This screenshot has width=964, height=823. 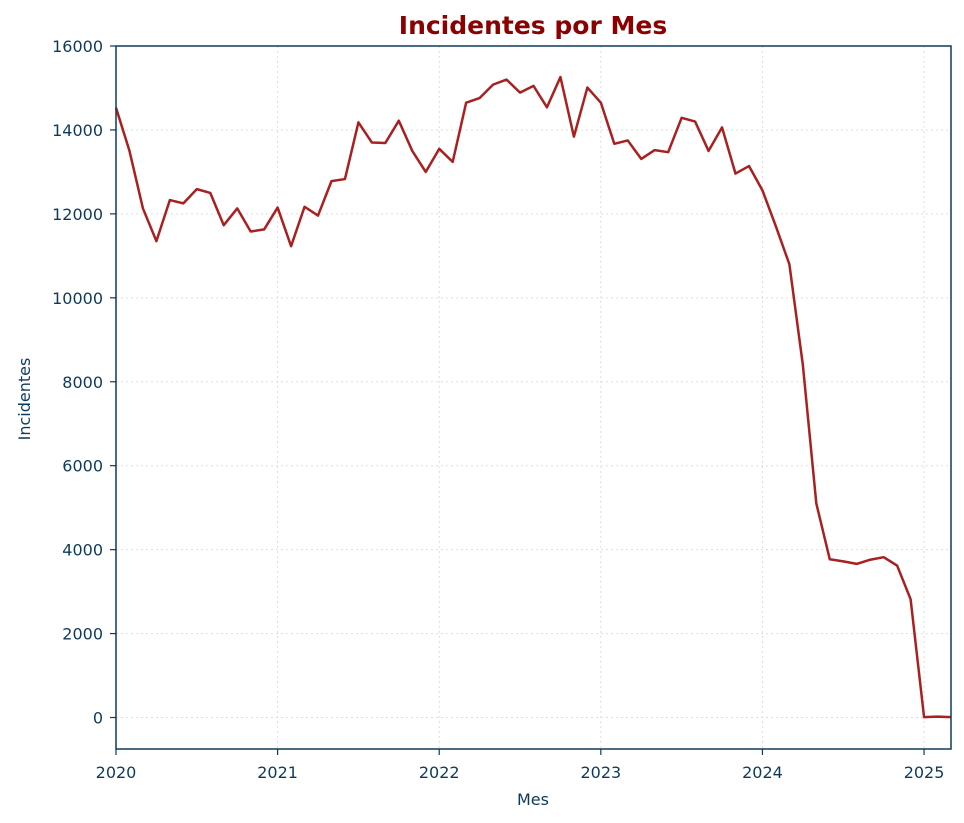 I want to click on x-tick-label: 2022, so click(x=439, y=772).